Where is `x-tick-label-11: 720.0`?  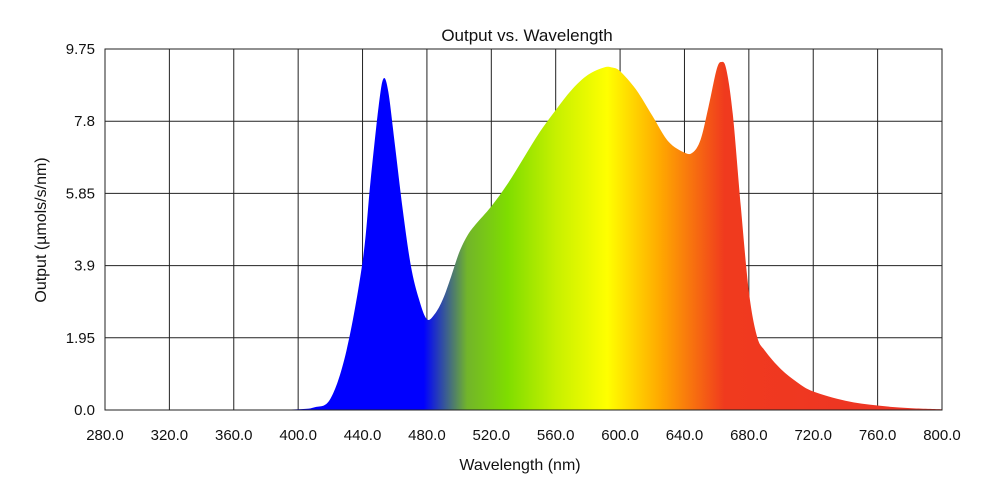
x-tick-label-11: 720.0 is located at coordinates (813, 435).